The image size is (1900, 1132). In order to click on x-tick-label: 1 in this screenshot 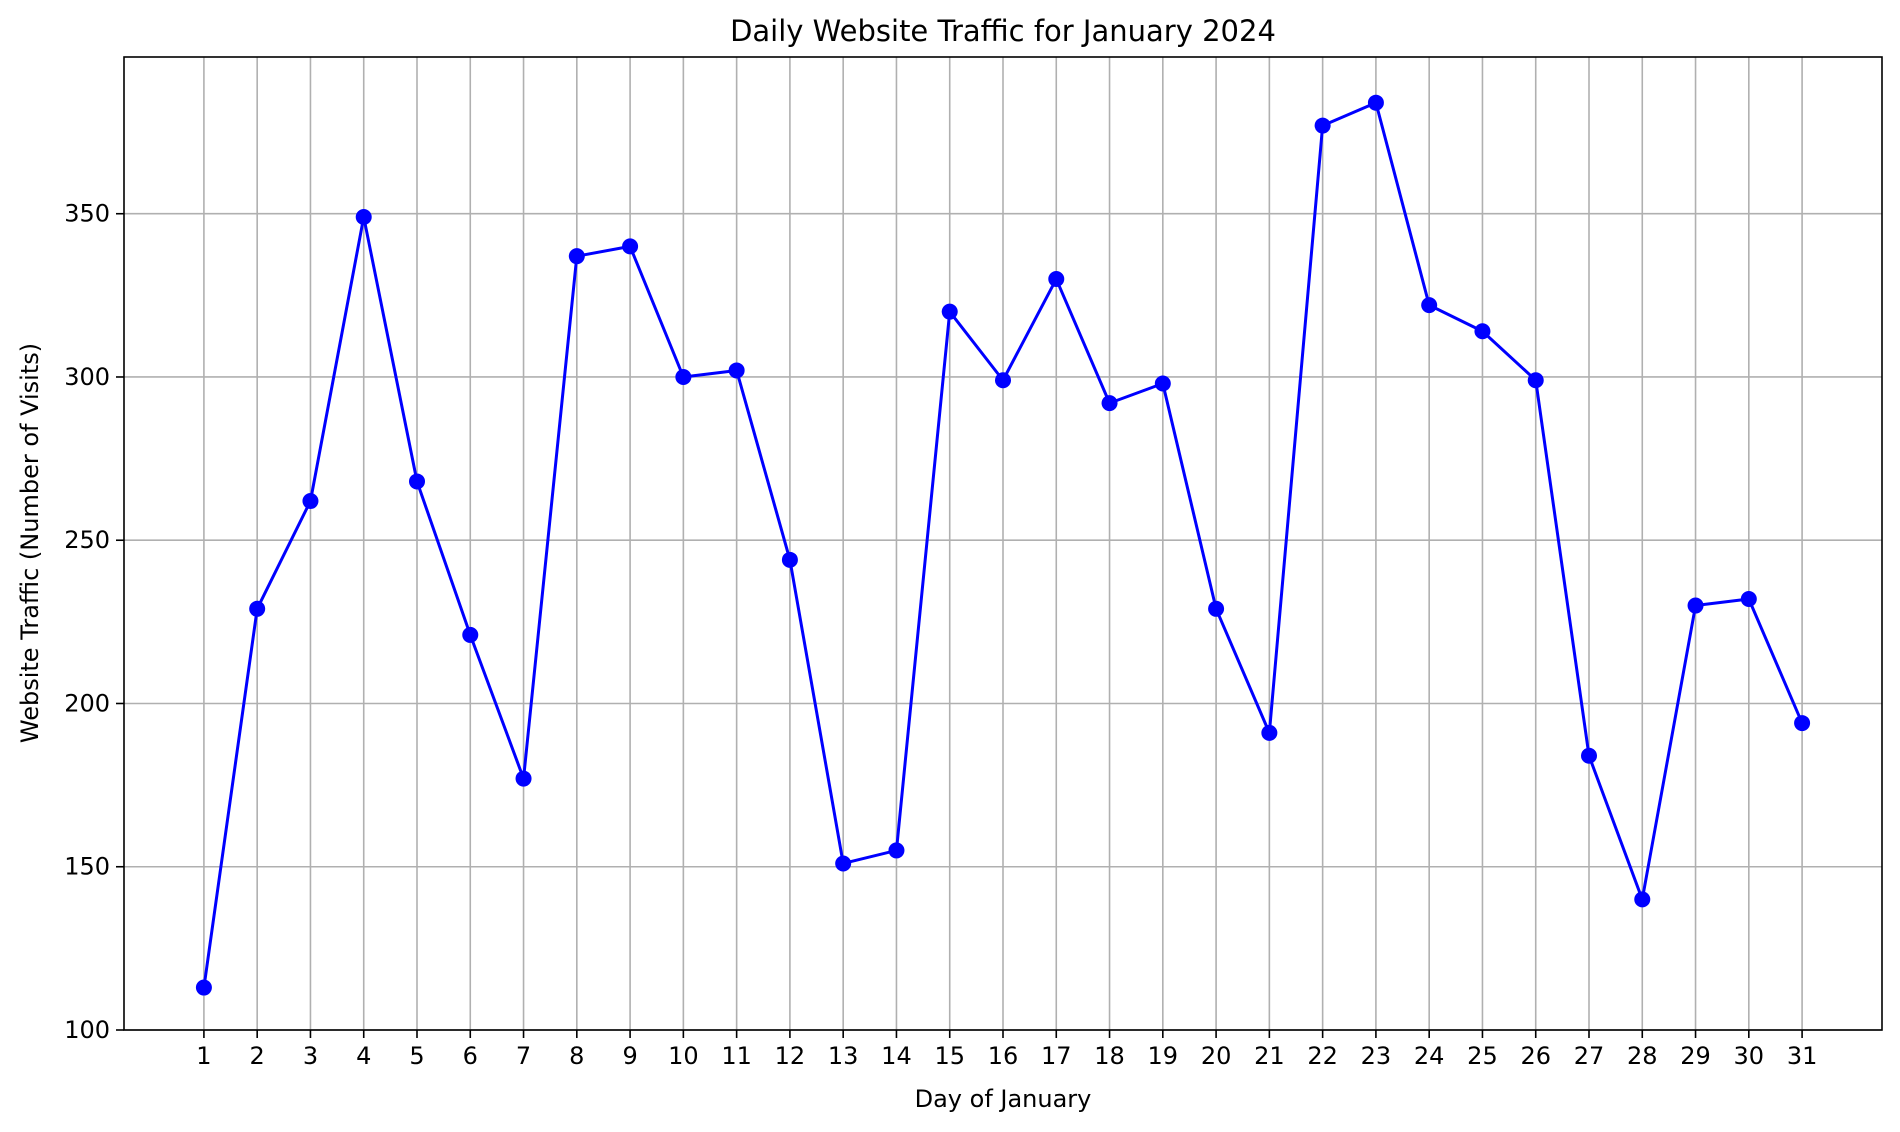, I will do `click(203, 1056)`.